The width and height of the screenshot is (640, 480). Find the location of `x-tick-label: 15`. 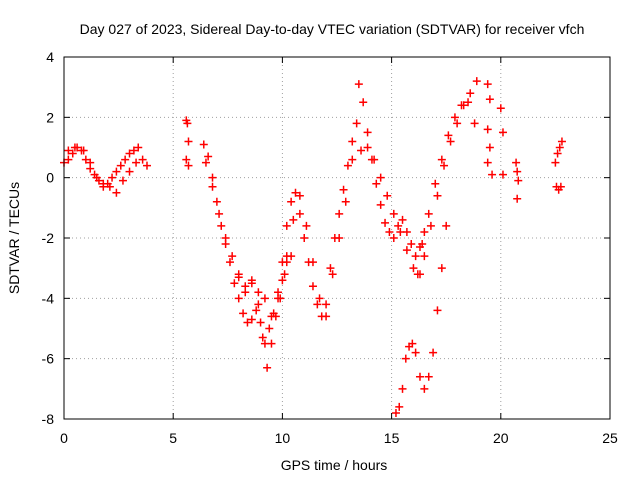

x-tick-label: 15 is located at coordinates (392, 438).